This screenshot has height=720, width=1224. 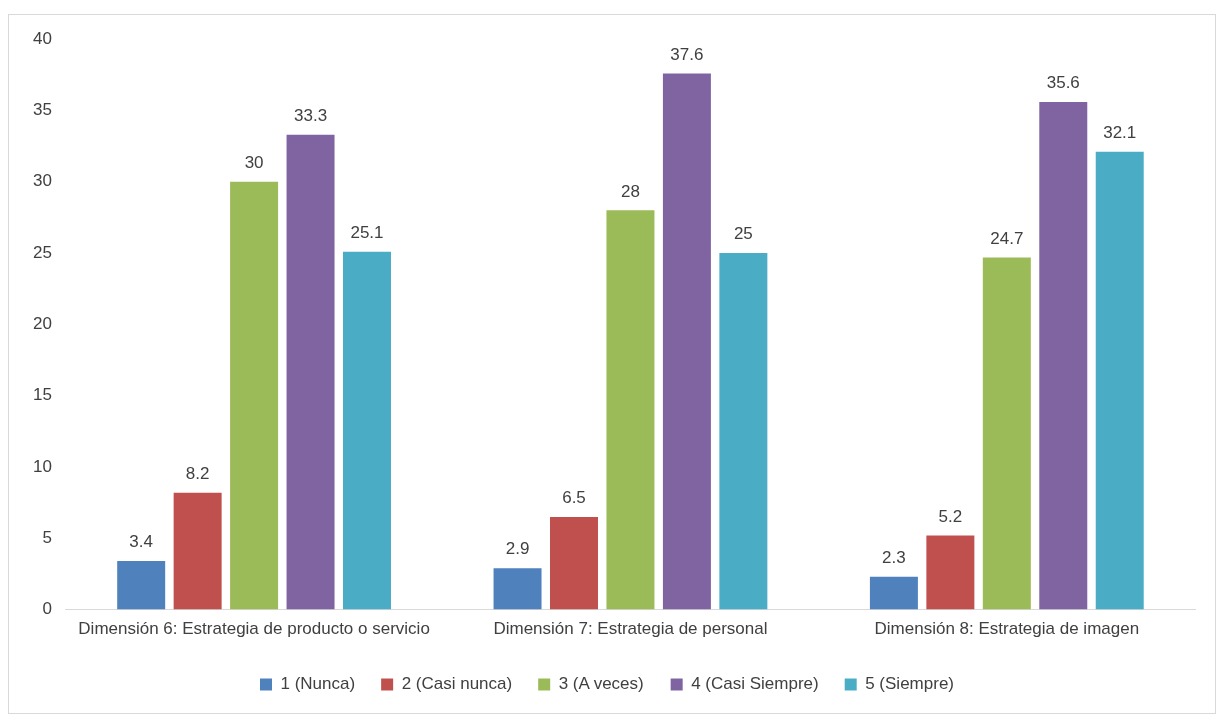 I want to click on x-tick-label: Dimensión 6: Estrategia de producto o servicio, so click(x=254, y=629).